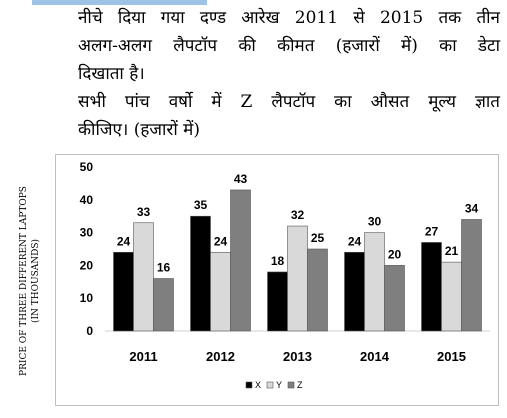  What do you see at coordinates (164, 268) in the screenshot?
I see `data-label: 16` at bounding box center [164, 268].